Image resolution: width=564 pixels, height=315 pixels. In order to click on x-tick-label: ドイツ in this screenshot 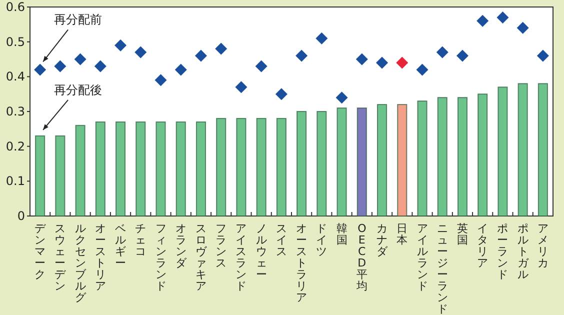, I will do `click(322, 240)`.